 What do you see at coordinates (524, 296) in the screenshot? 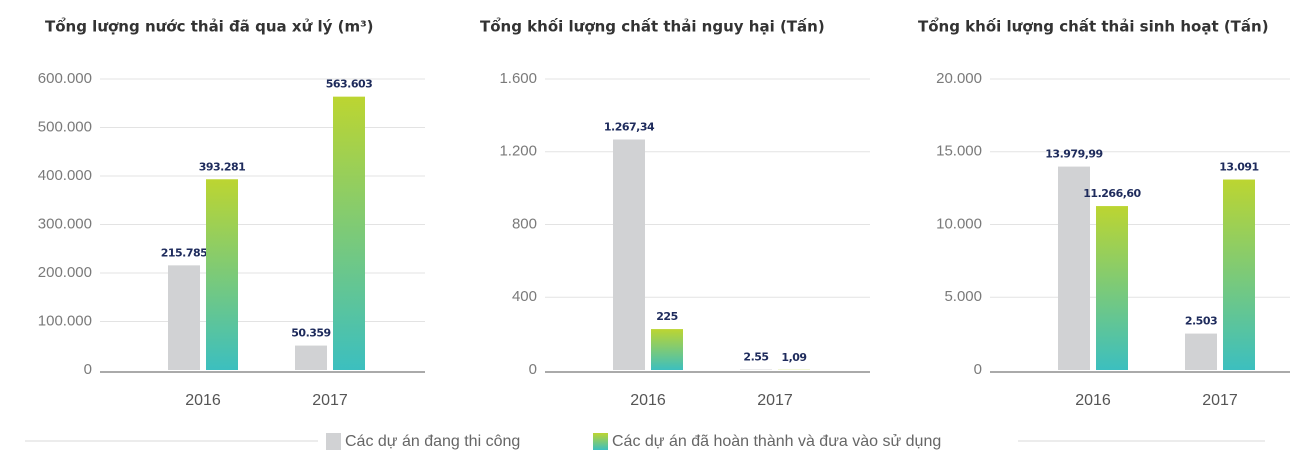
I see `y-tick-label: 400` at bounding box center [524, 296].